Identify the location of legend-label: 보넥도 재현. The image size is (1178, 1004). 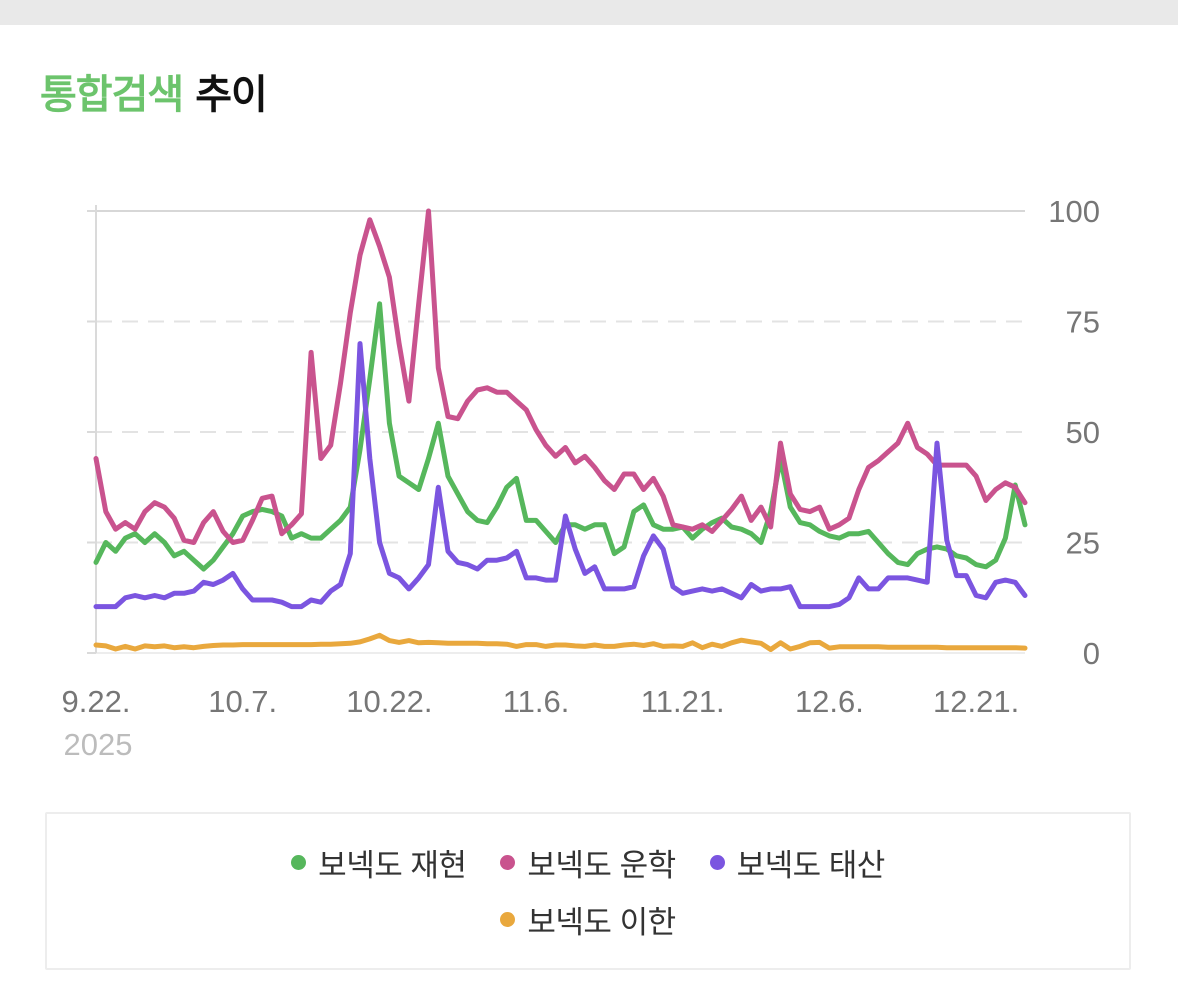
(392, 865).